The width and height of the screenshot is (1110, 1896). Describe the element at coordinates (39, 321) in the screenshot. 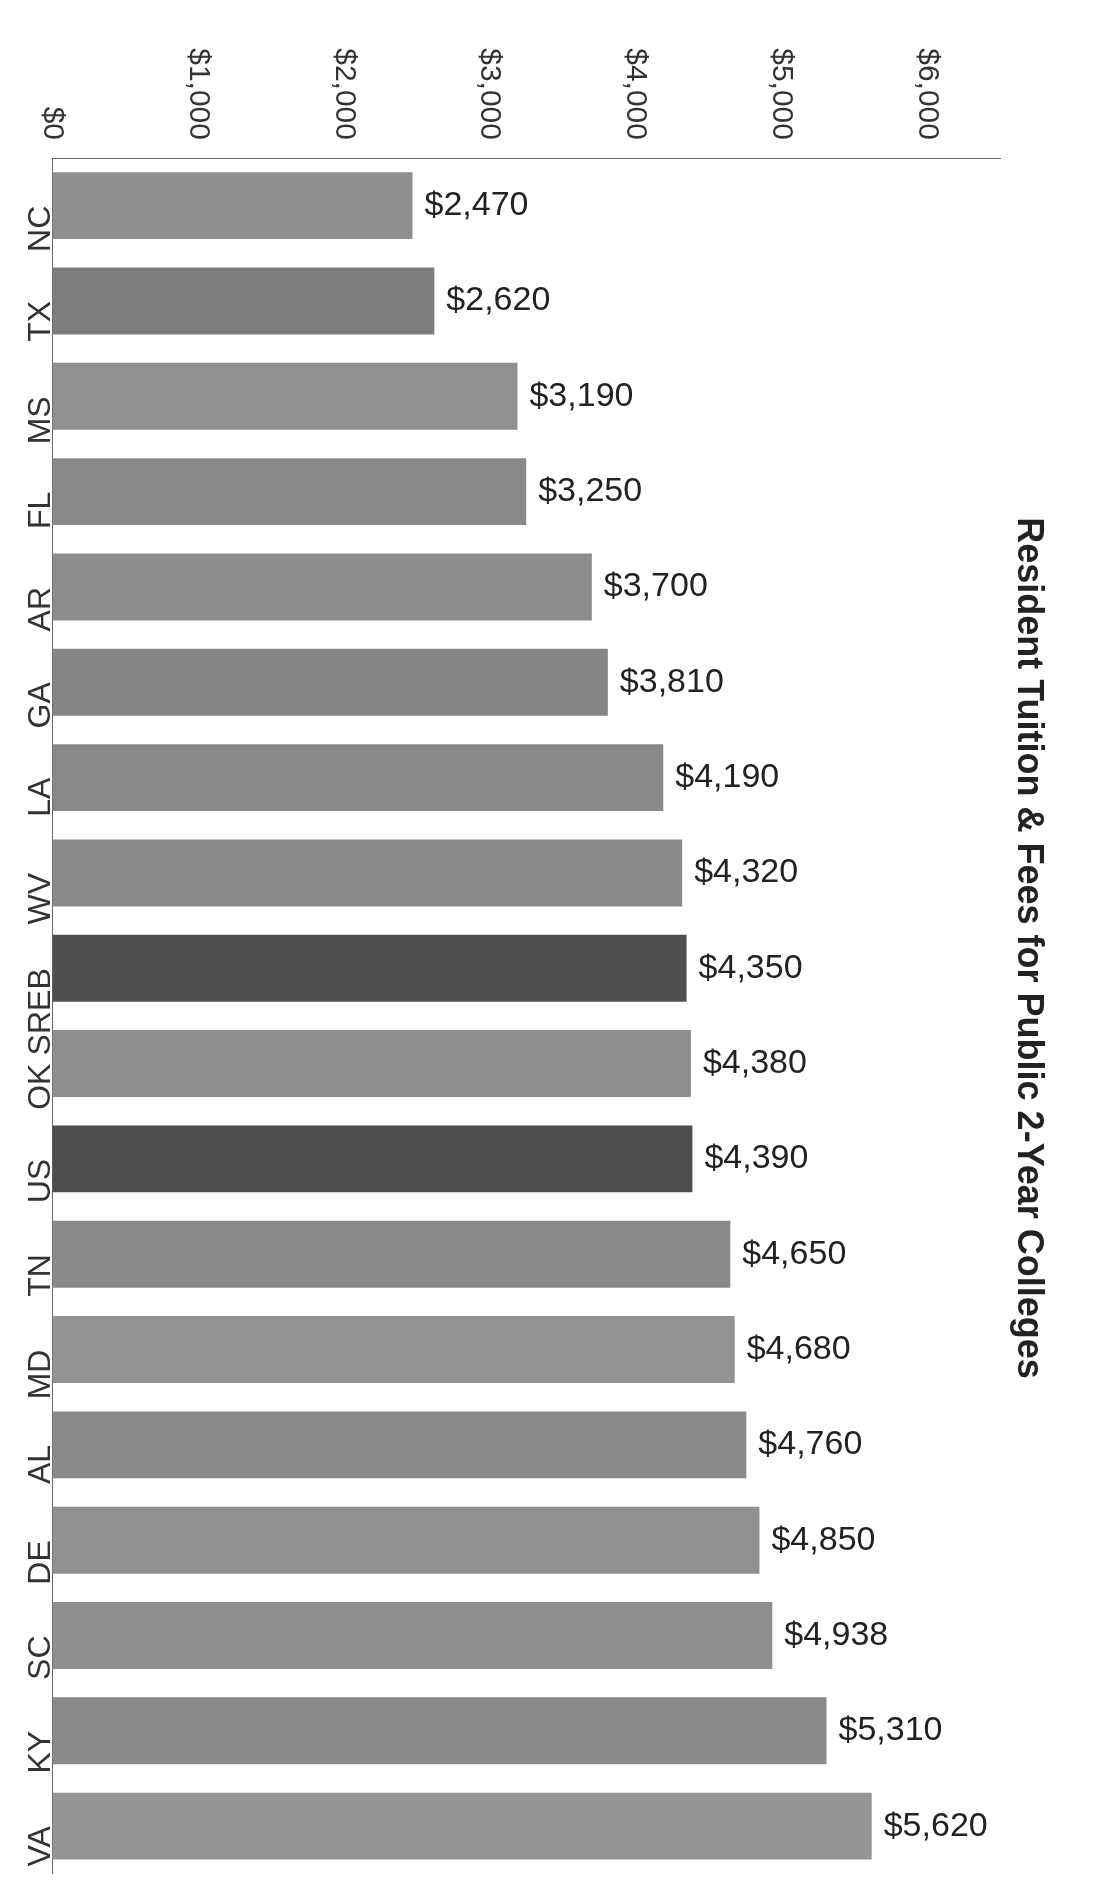

I see `y-tick-label: TX` at that location.